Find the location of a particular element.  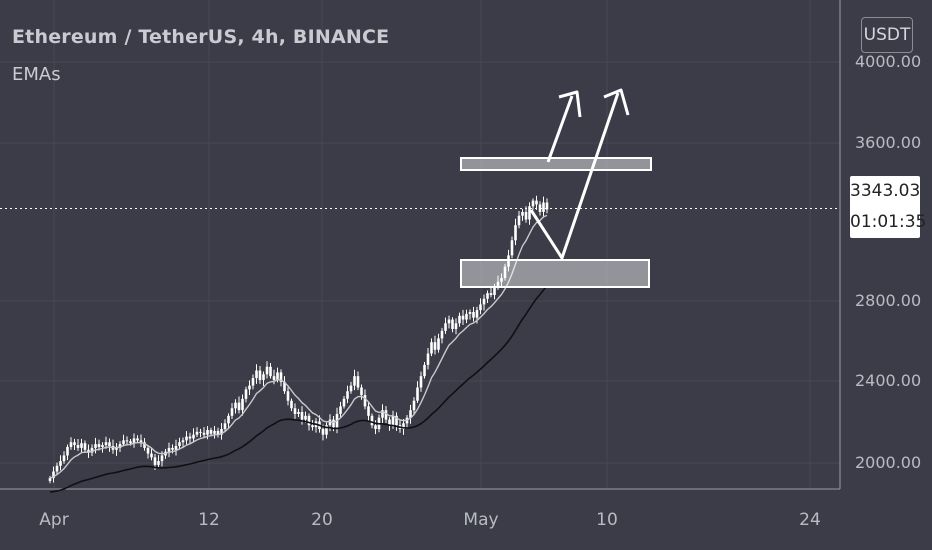

indicator-label: EMAs is located at coordinates (36, 74).